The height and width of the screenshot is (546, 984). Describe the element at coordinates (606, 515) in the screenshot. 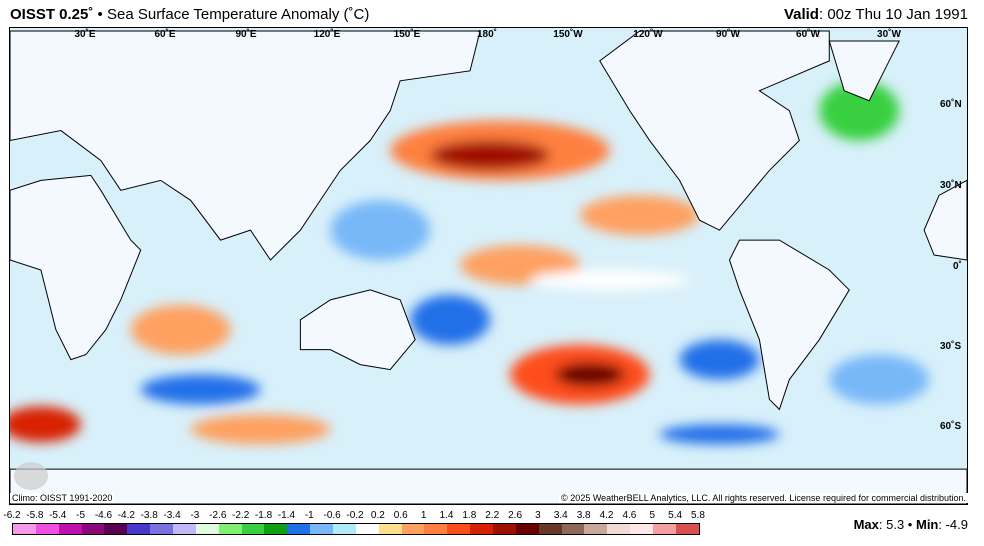

I see `colorbar-label: 4.2` at that location.